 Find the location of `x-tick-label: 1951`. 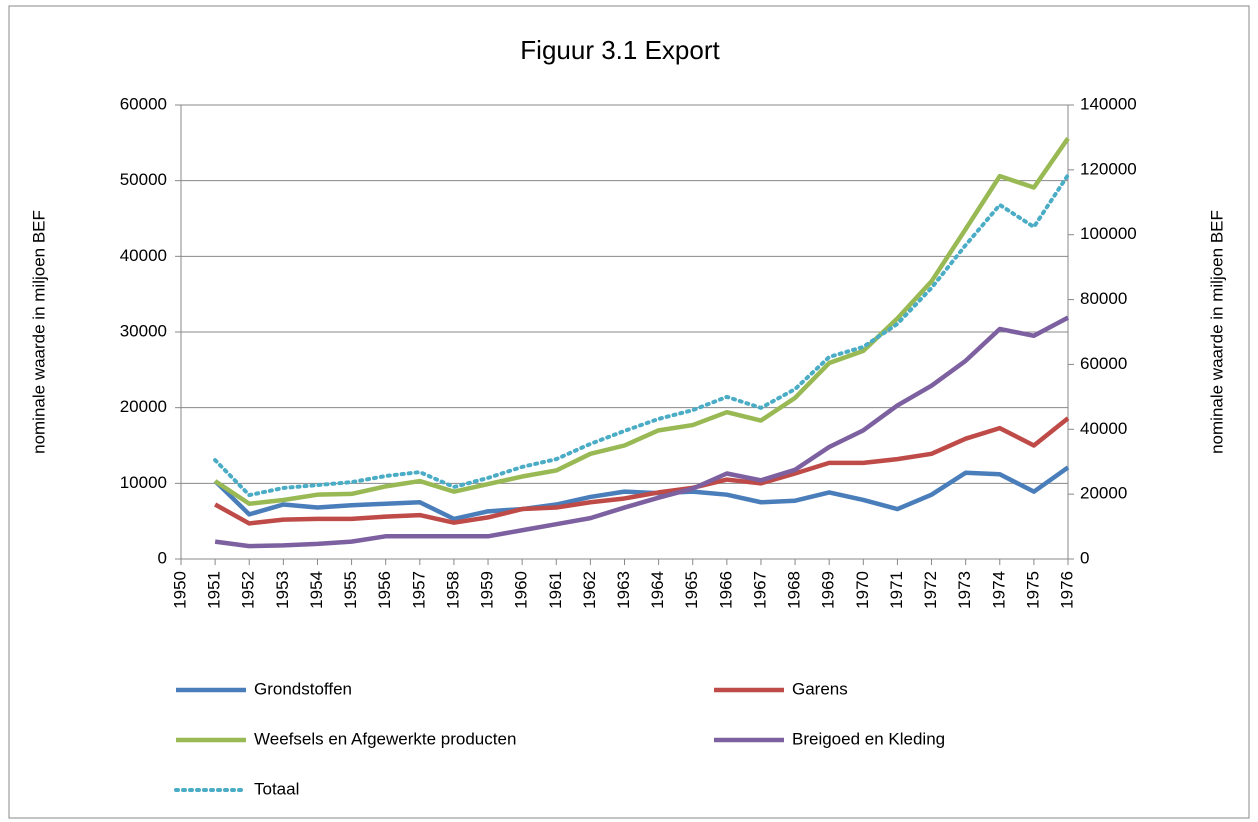

x-tick-label: 1951 is located at coordinates (214, 590).